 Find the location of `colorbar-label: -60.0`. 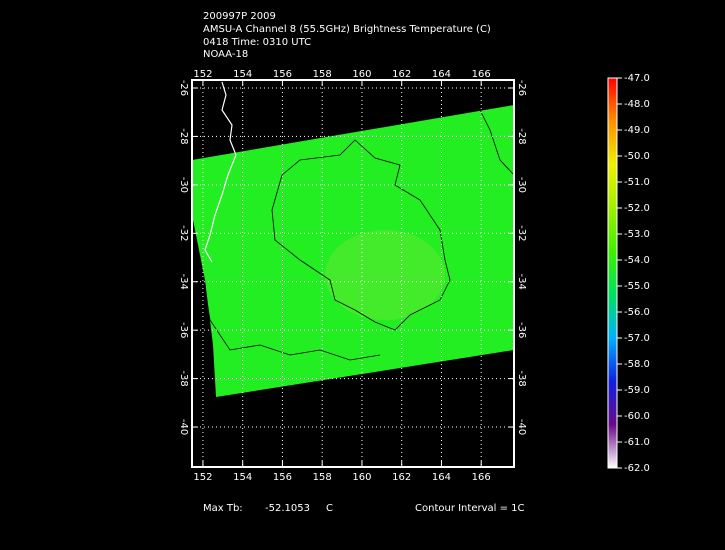

colorbar-label: -60.0 is located at coordinates (637, 416).